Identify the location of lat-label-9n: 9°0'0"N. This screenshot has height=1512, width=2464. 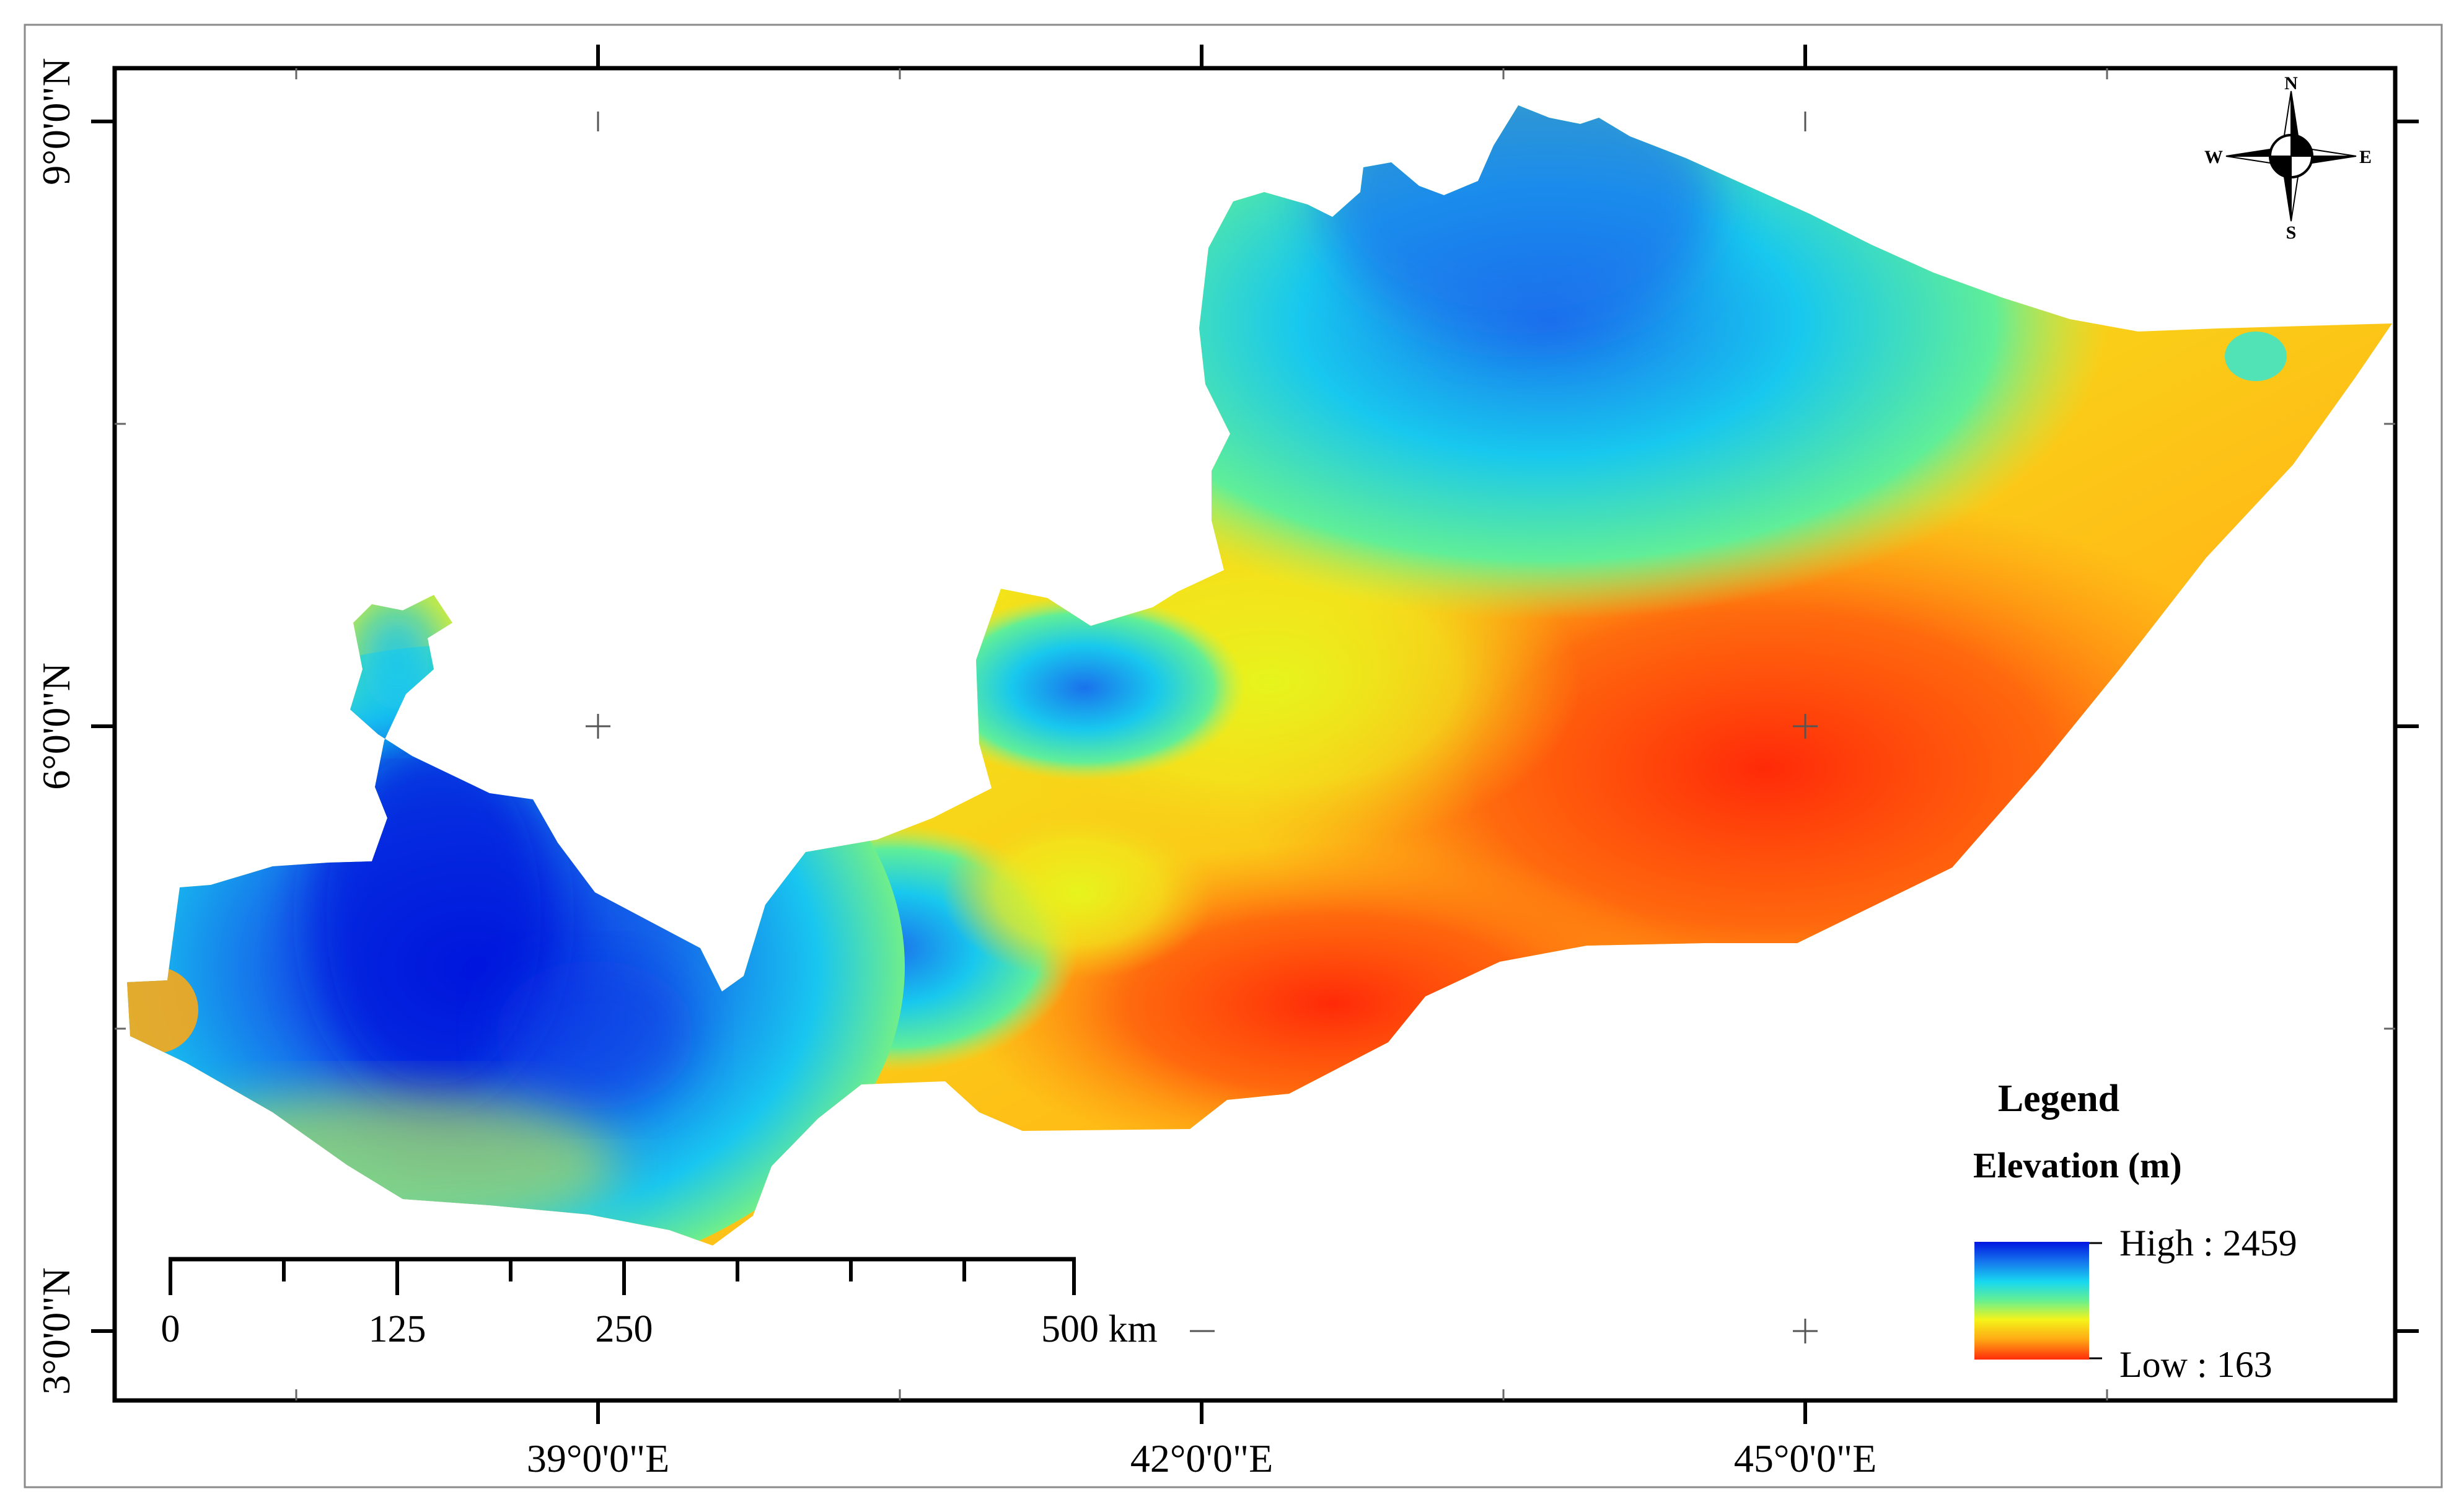
(56, 121).